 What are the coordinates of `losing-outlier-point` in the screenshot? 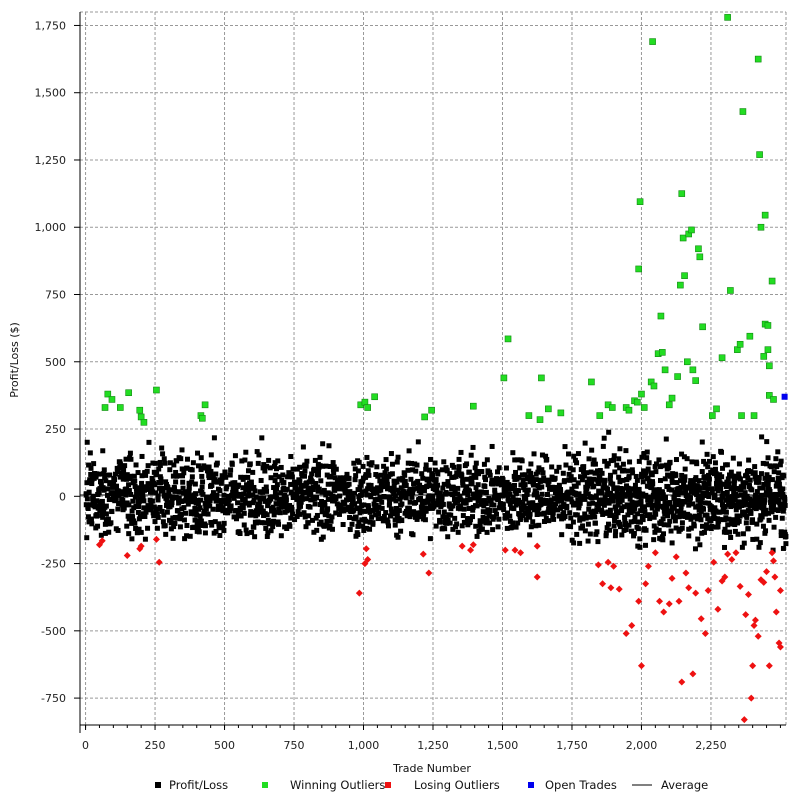 It's located at (664, 612).